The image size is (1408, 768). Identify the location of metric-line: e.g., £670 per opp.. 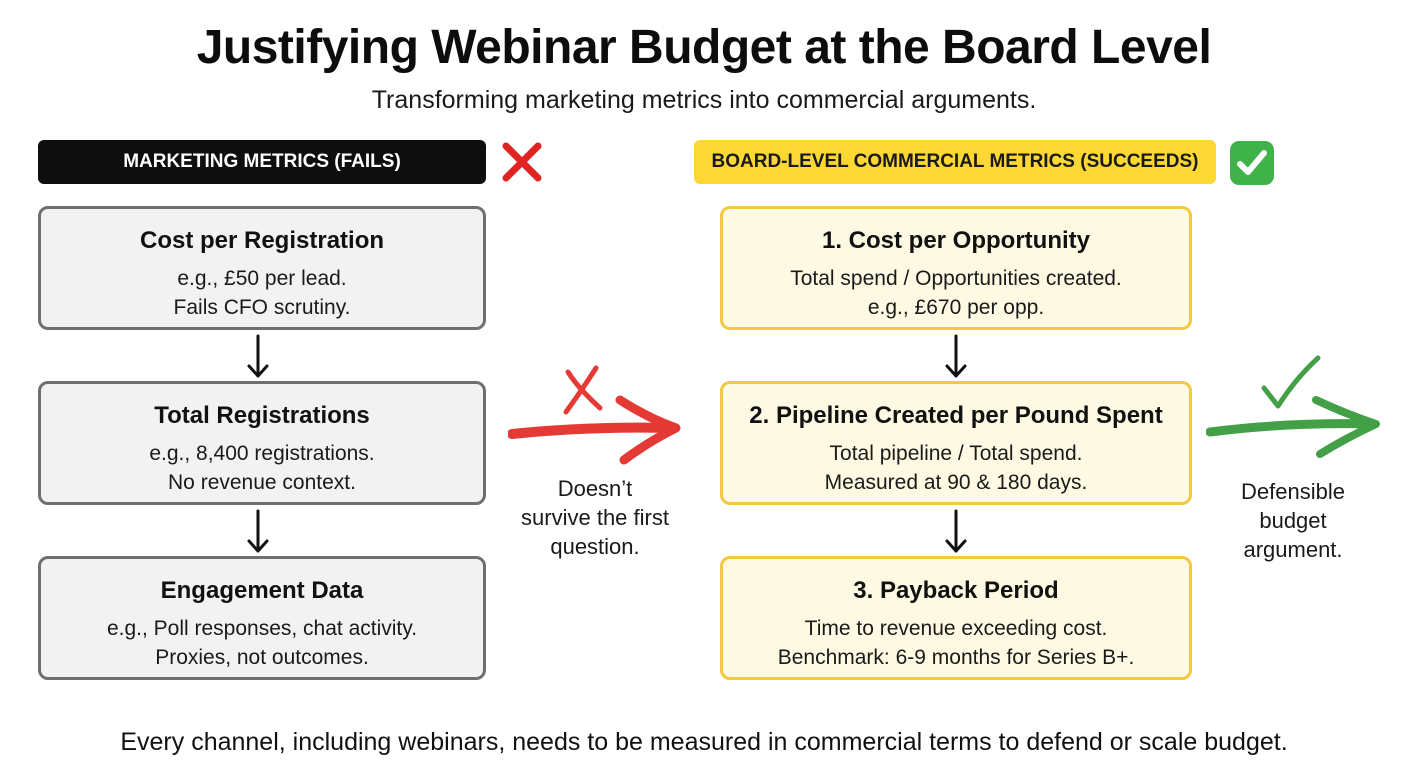
(956, 307).